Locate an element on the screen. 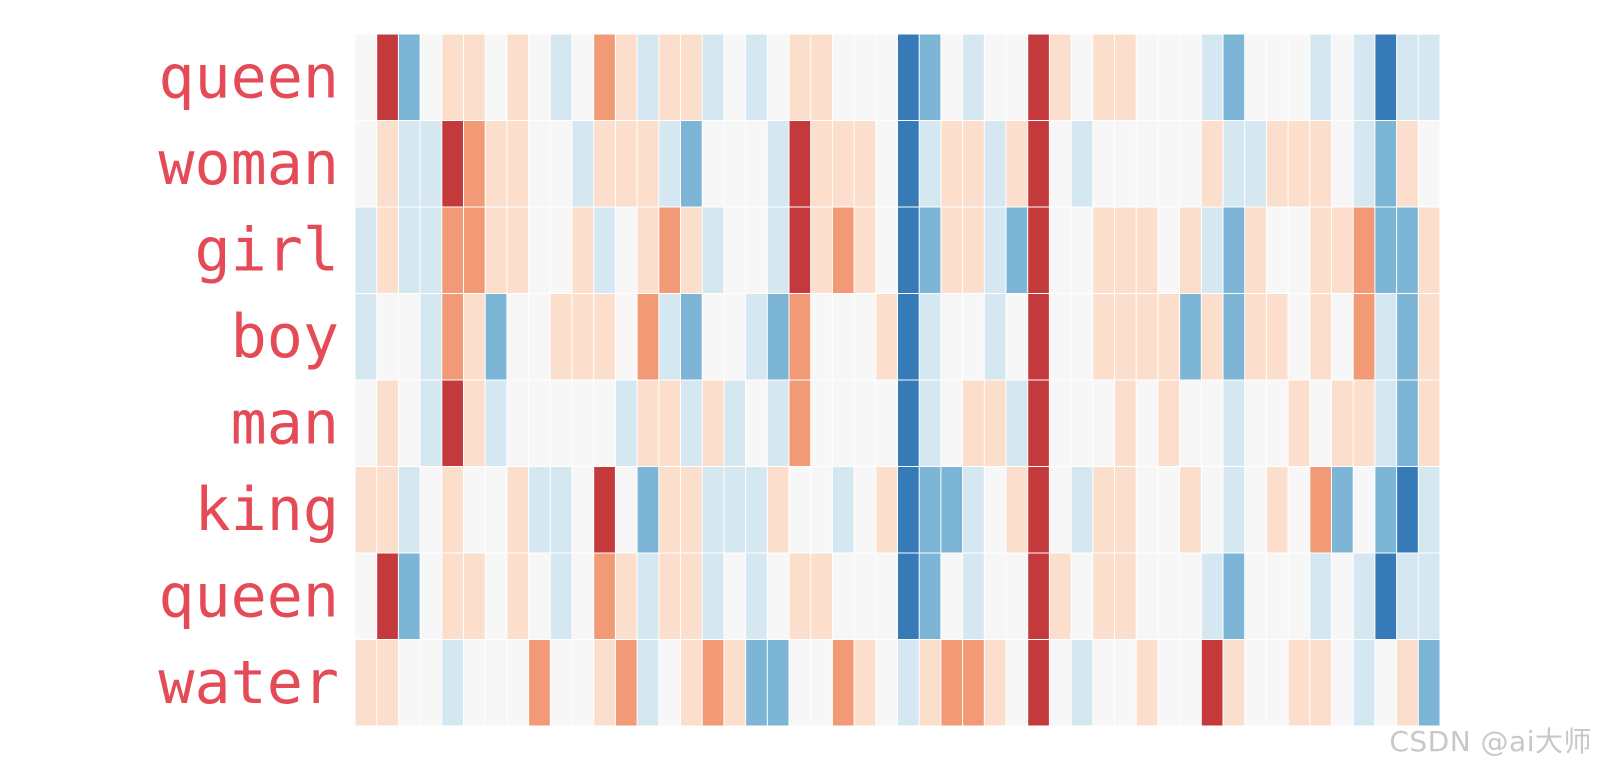 This screenshot has height=780, width=1600. row-label: queen is located at coordinates (248, 596).